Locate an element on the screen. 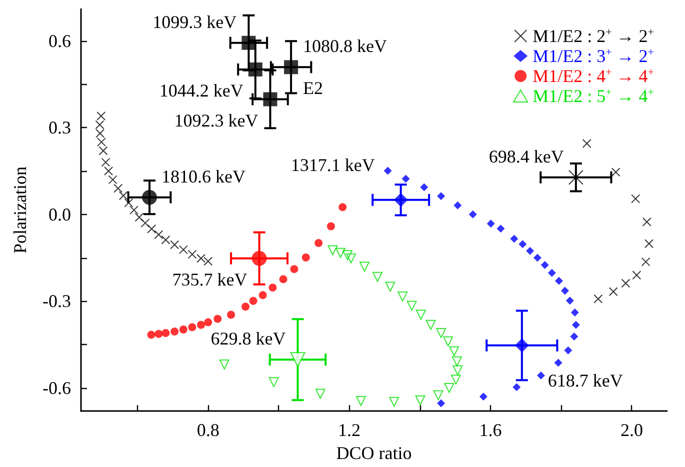  annotation: 1099.3 keV is located at coordinates (194, 22).